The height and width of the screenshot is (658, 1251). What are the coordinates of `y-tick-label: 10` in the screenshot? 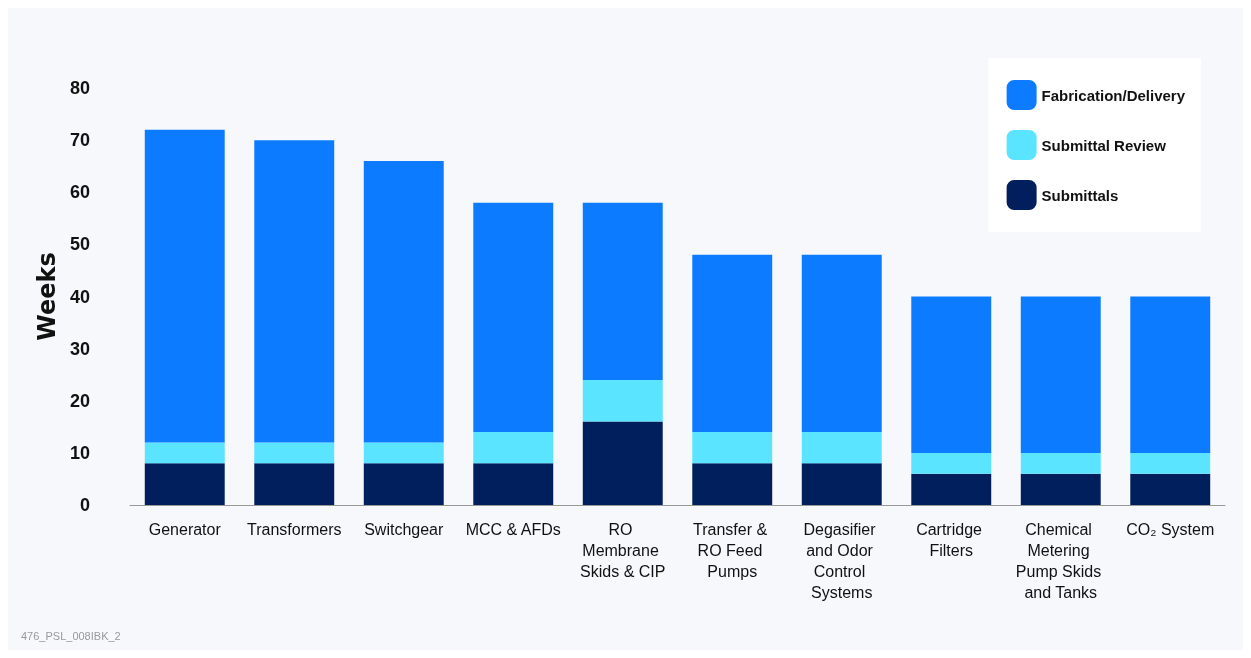 It's located at (79, 452).